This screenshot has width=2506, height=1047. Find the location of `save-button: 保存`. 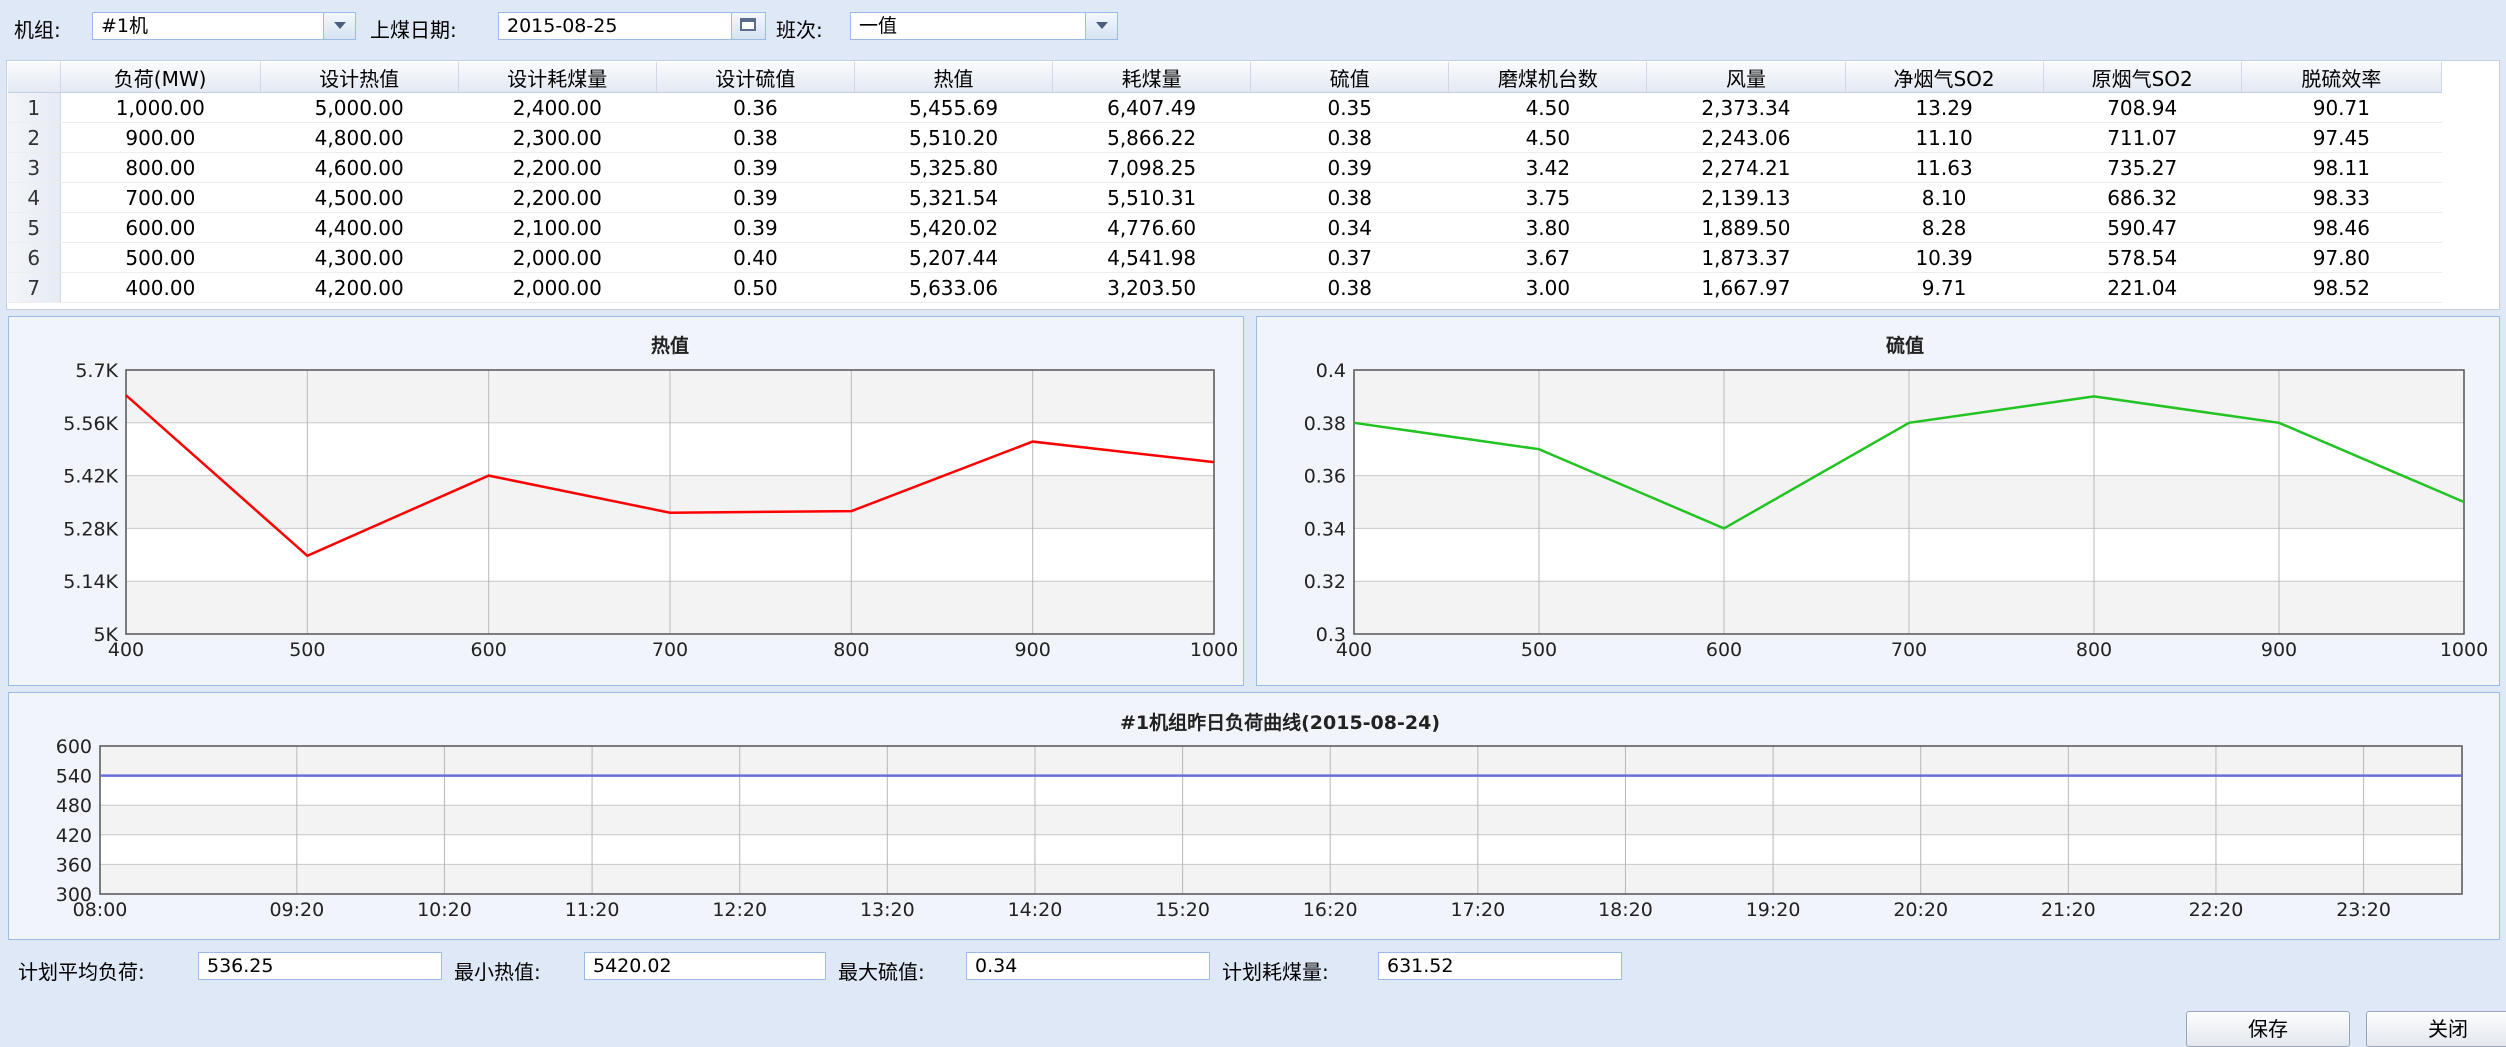

save-button: 保存 is located at coordinates (2268, 1029).